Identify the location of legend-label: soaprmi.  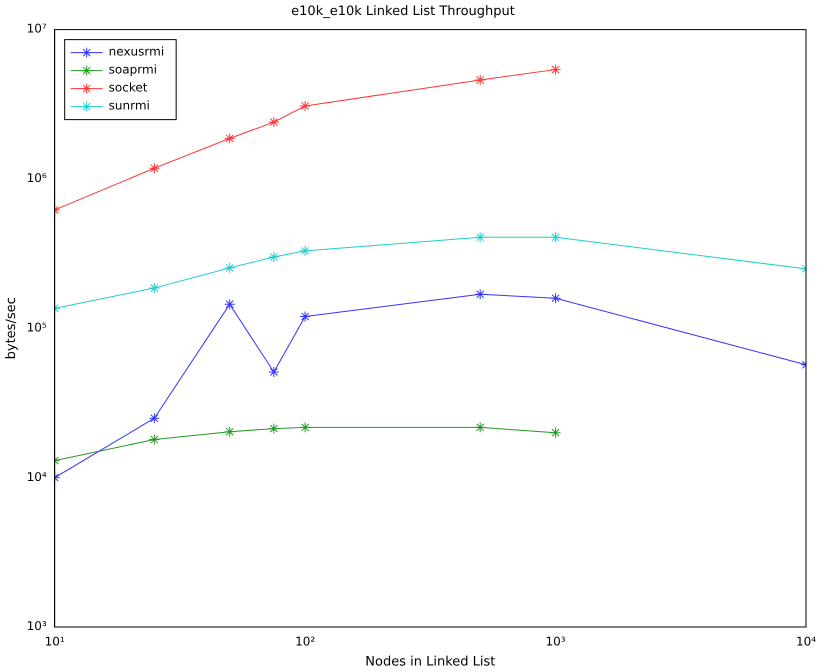
(132, 69).